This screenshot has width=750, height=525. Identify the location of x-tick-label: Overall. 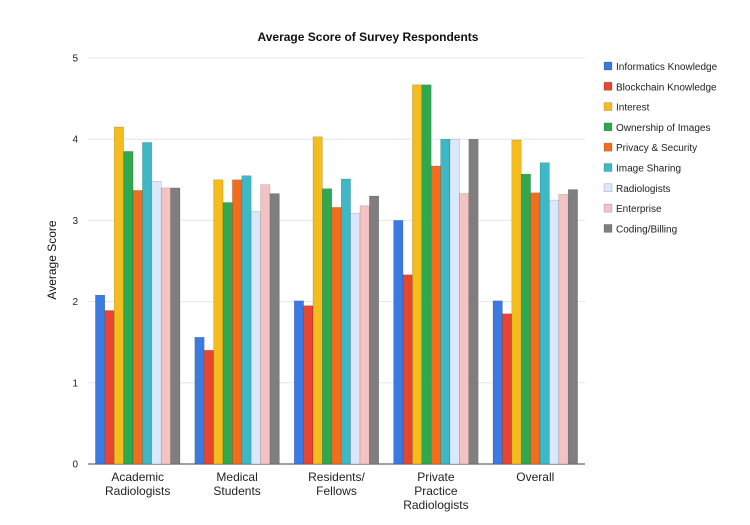
(535, 477).